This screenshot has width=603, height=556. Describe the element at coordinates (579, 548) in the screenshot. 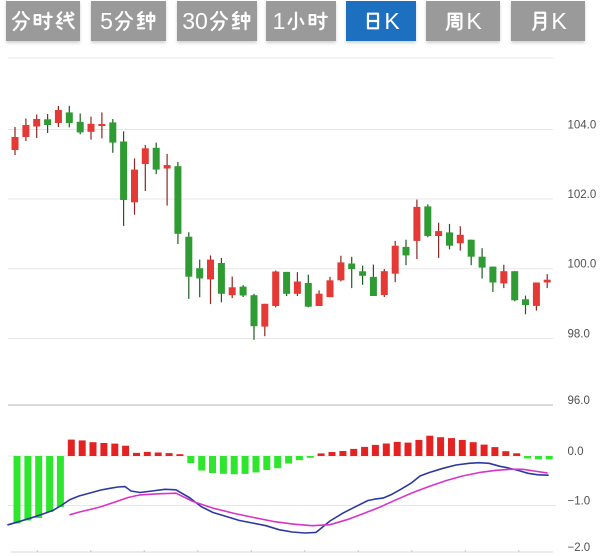

I see `svg-text: −2.0` at that location.